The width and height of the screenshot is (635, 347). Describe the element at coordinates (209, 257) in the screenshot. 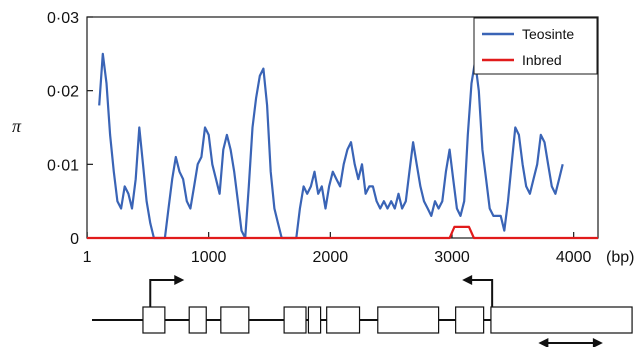

I see `x-tick-label: 1000` at that location.